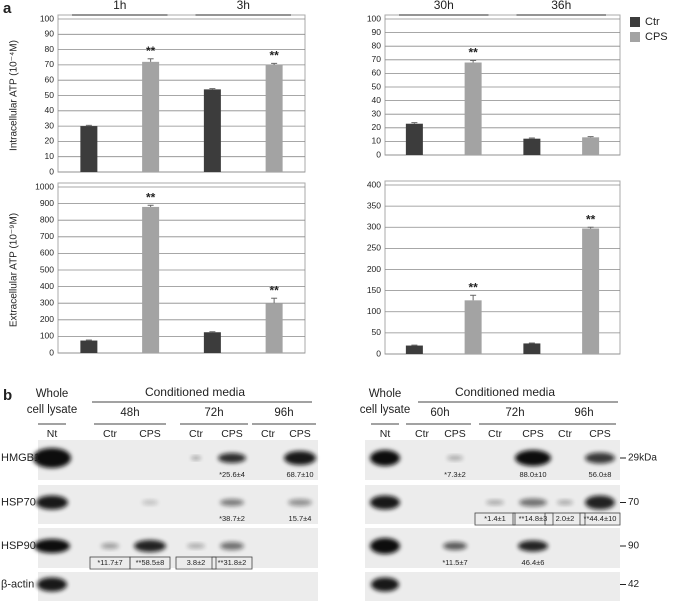 The height and width of the screenshot is (601, 685). I want to click on quant-label: 88.0±10, so click(532, 474).